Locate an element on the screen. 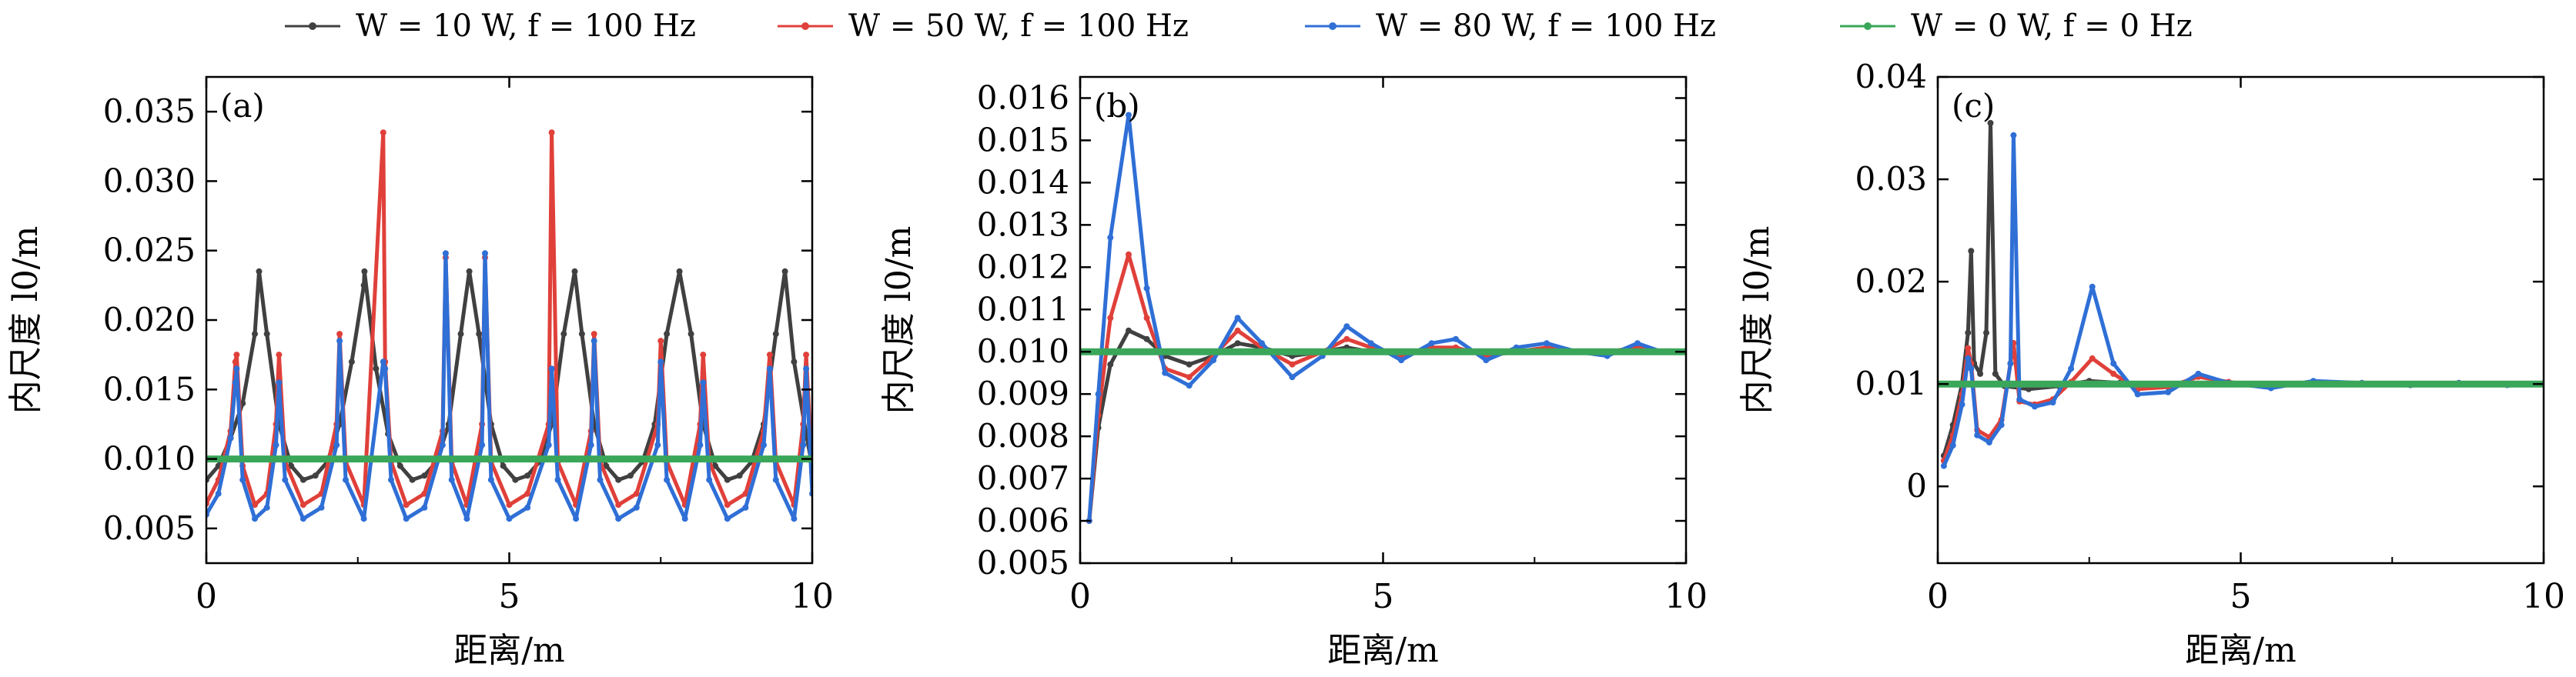  legend-entry: W = 80 W, f = 100 Hz is located at coordinates (1511, 26).